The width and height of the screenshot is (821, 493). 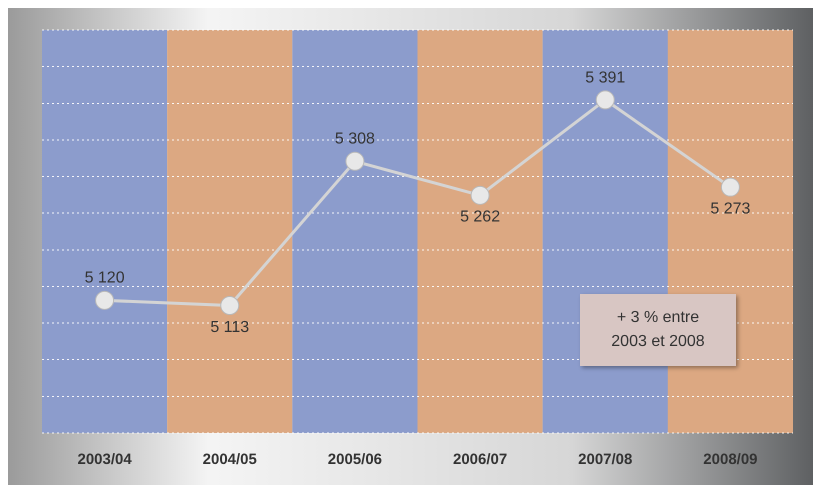 What do you see at coordinates (480, 217) in the screenshot?
I see `data-label: 5 262` at bounding box center [480, 217].